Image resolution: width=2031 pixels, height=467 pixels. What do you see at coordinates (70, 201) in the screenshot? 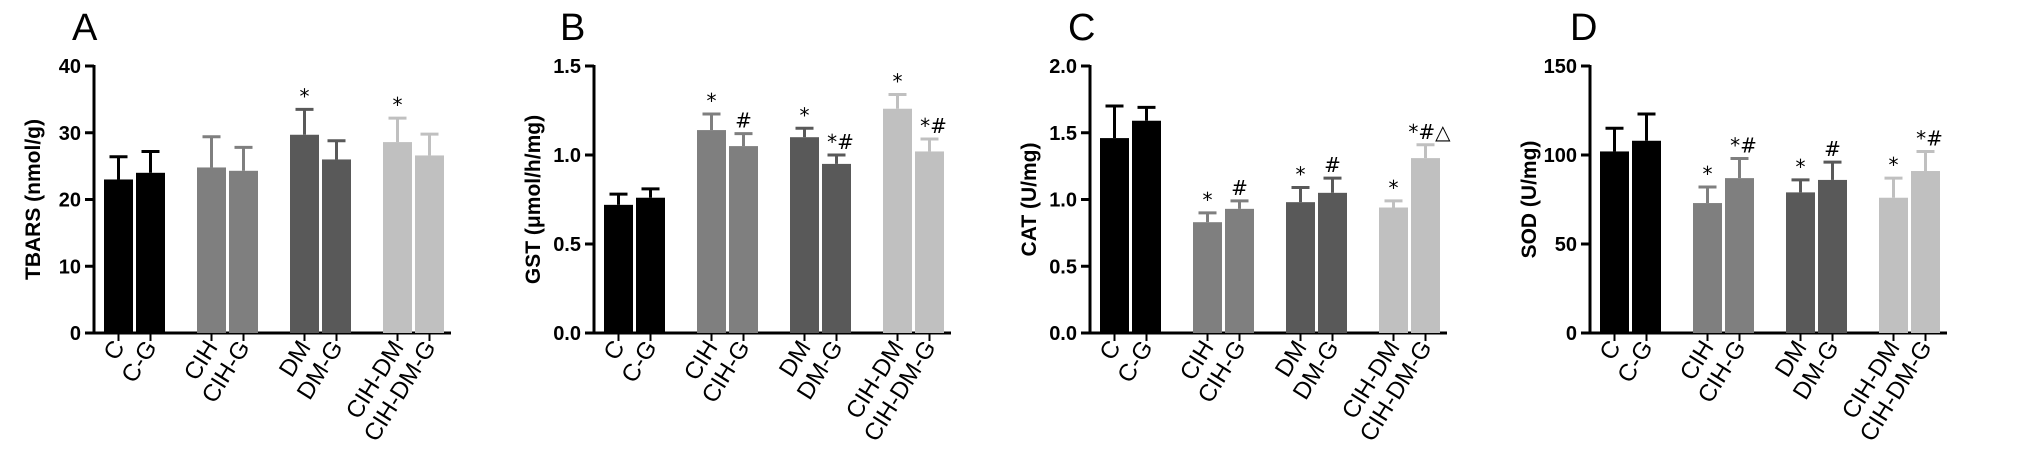
I see `y-tick-label: 20` at bounding box center [70, 201].